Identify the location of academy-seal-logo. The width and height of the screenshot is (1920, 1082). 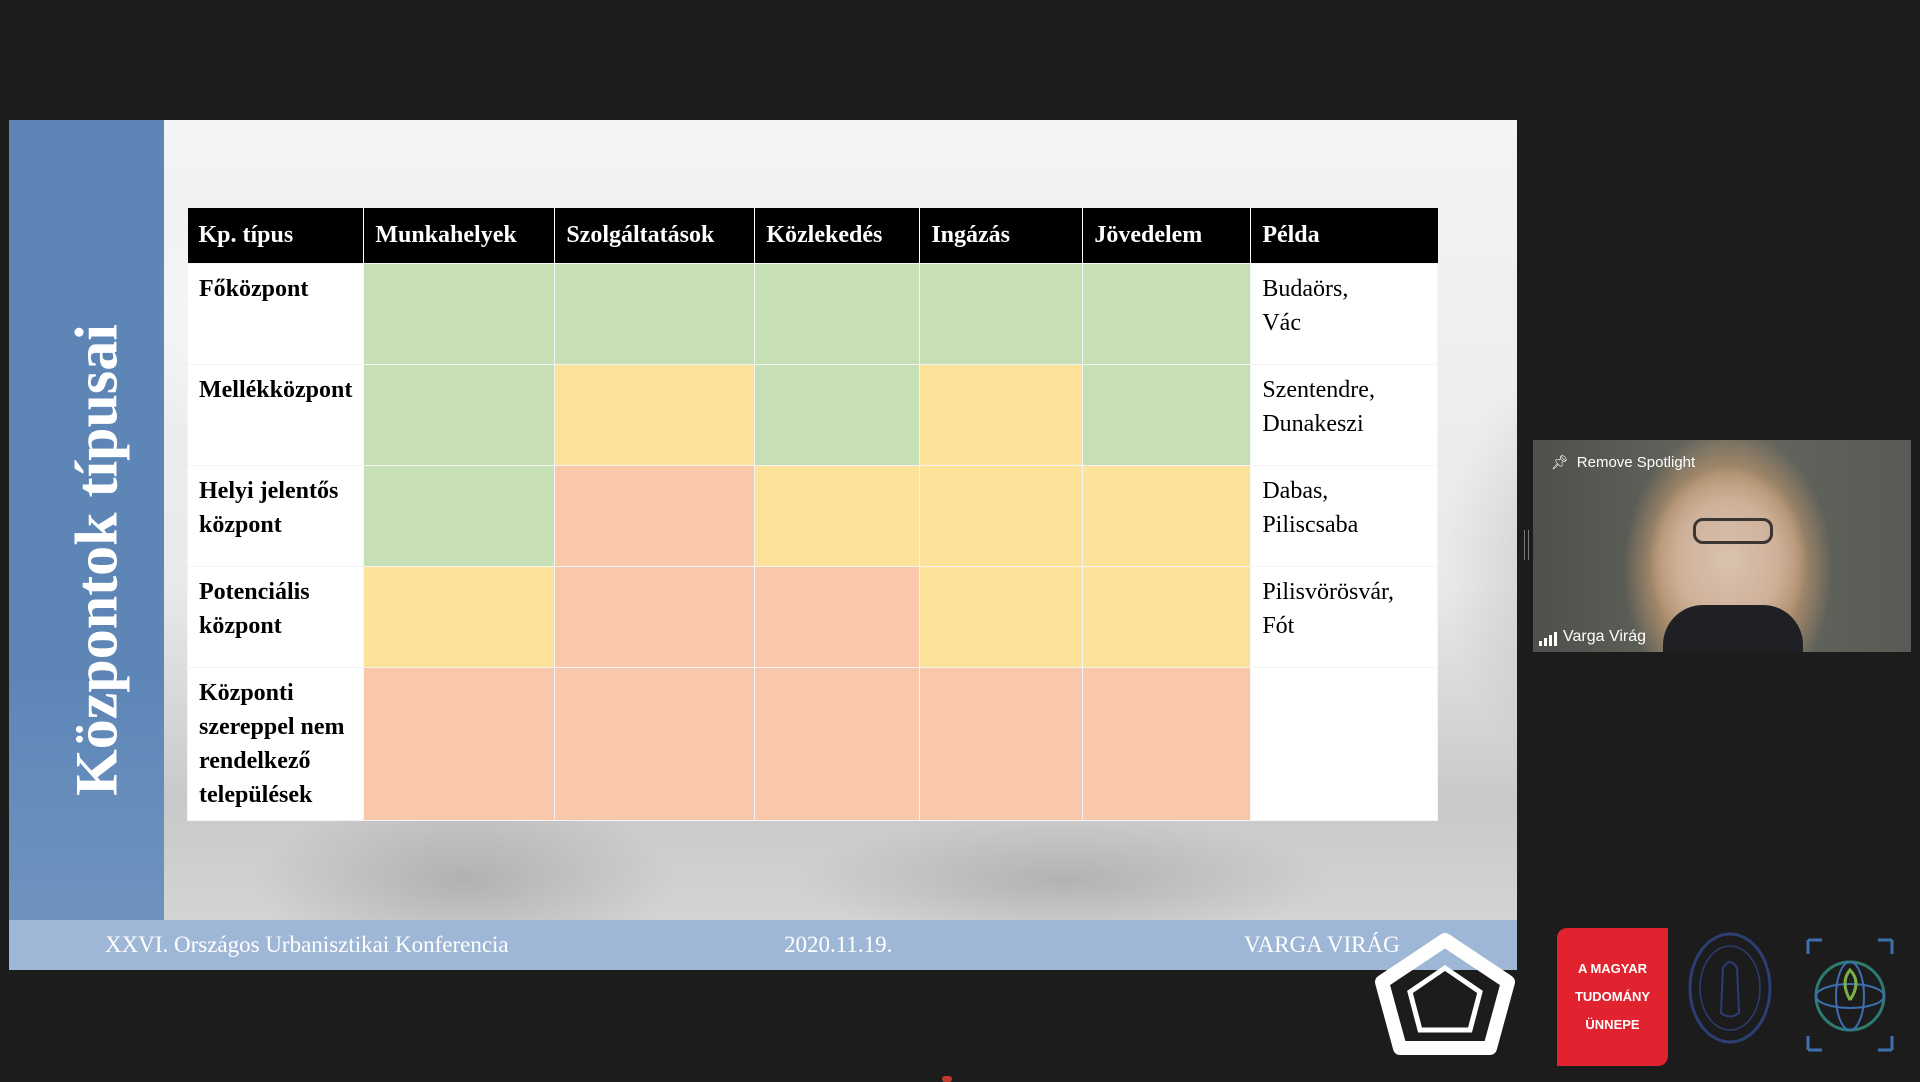
(1730, 988).